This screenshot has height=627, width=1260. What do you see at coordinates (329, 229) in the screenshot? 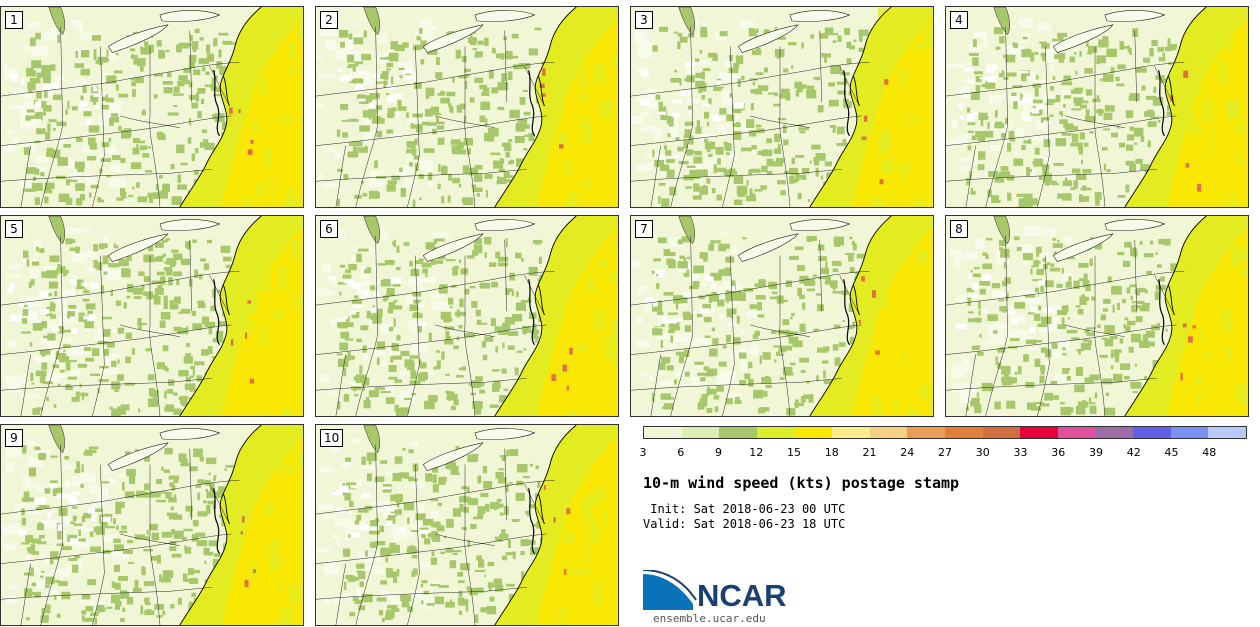
I see `panel-member-label: 6` at bounding box center [329, 229].